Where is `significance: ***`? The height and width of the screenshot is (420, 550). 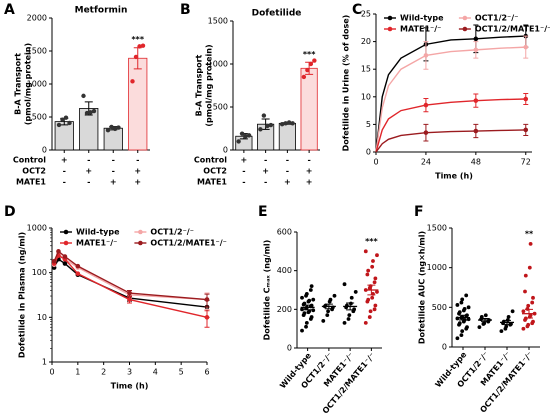
significance: *** is located at coordinates (371, 241).